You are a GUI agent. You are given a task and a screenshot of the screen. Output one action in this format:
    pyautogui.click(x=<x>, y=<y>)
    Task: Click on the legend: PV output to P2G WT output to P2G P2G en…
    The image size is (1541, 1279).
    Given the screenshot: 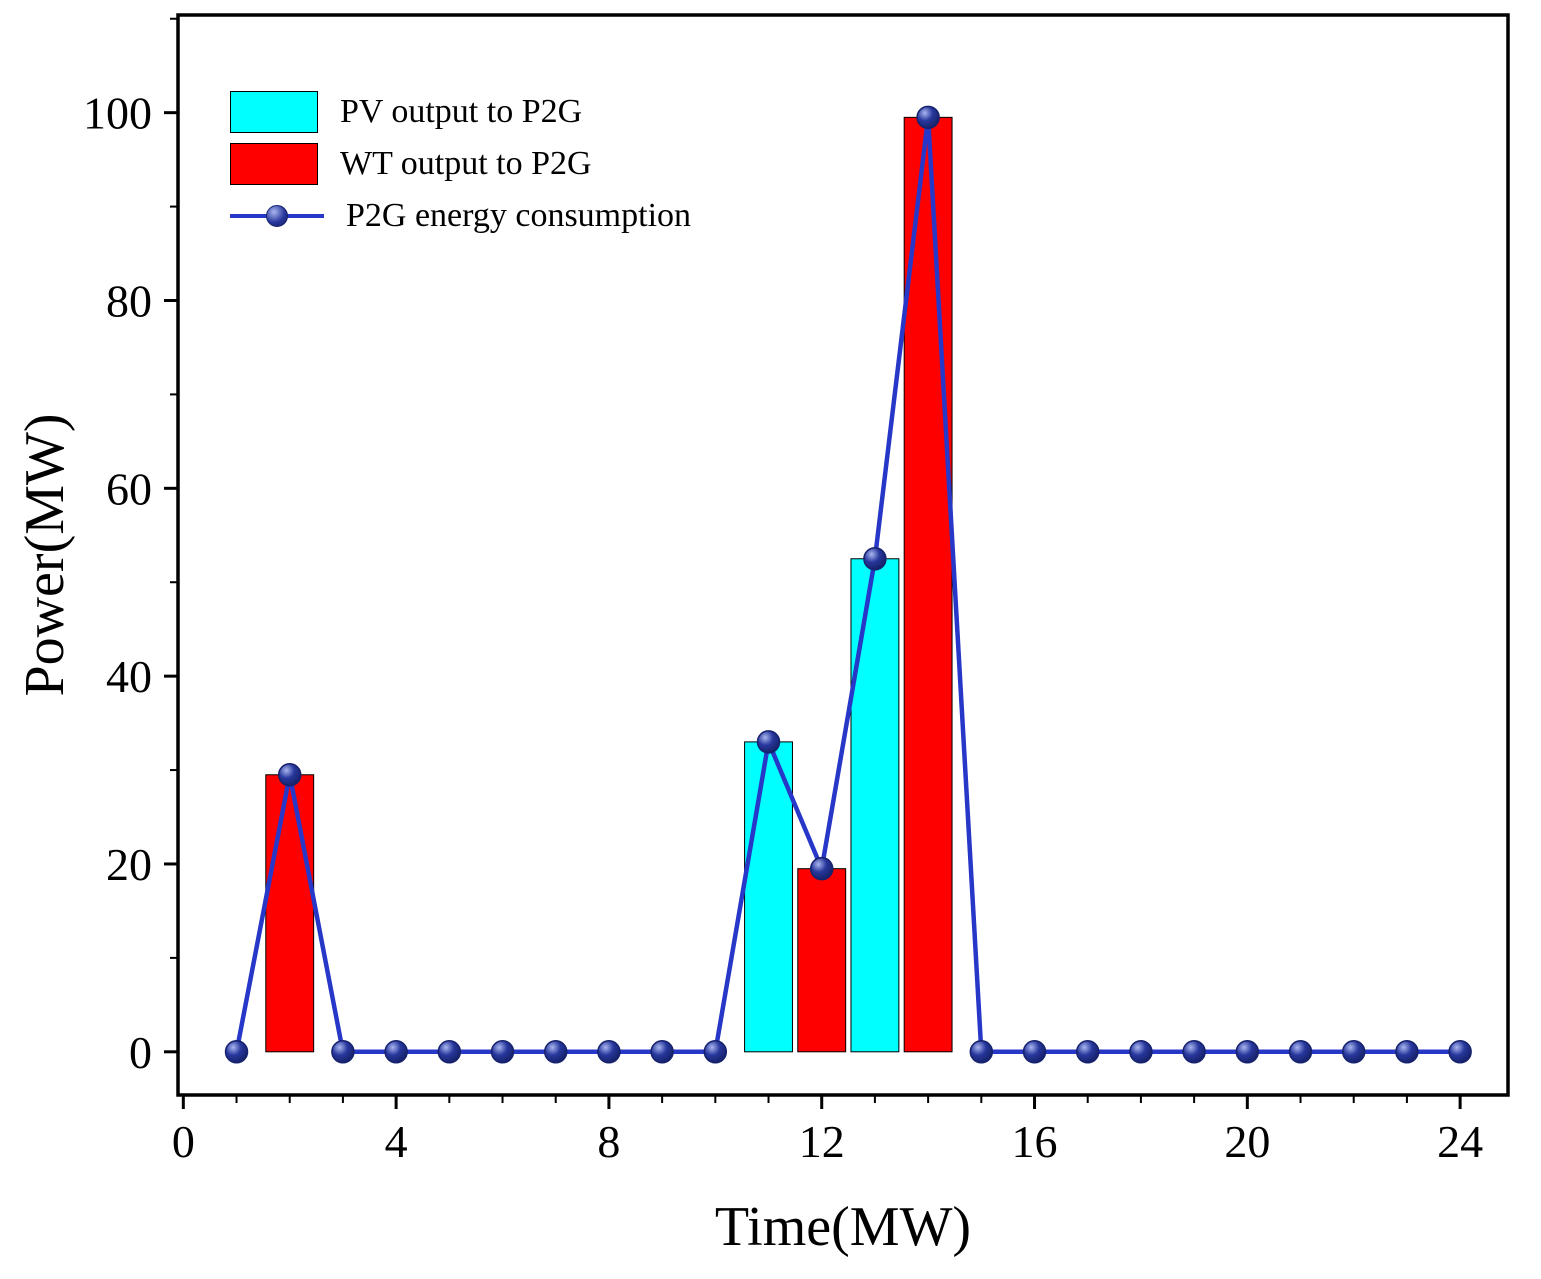 What is the action you would take?
    pyautogui.click(x=460, y=164)
    